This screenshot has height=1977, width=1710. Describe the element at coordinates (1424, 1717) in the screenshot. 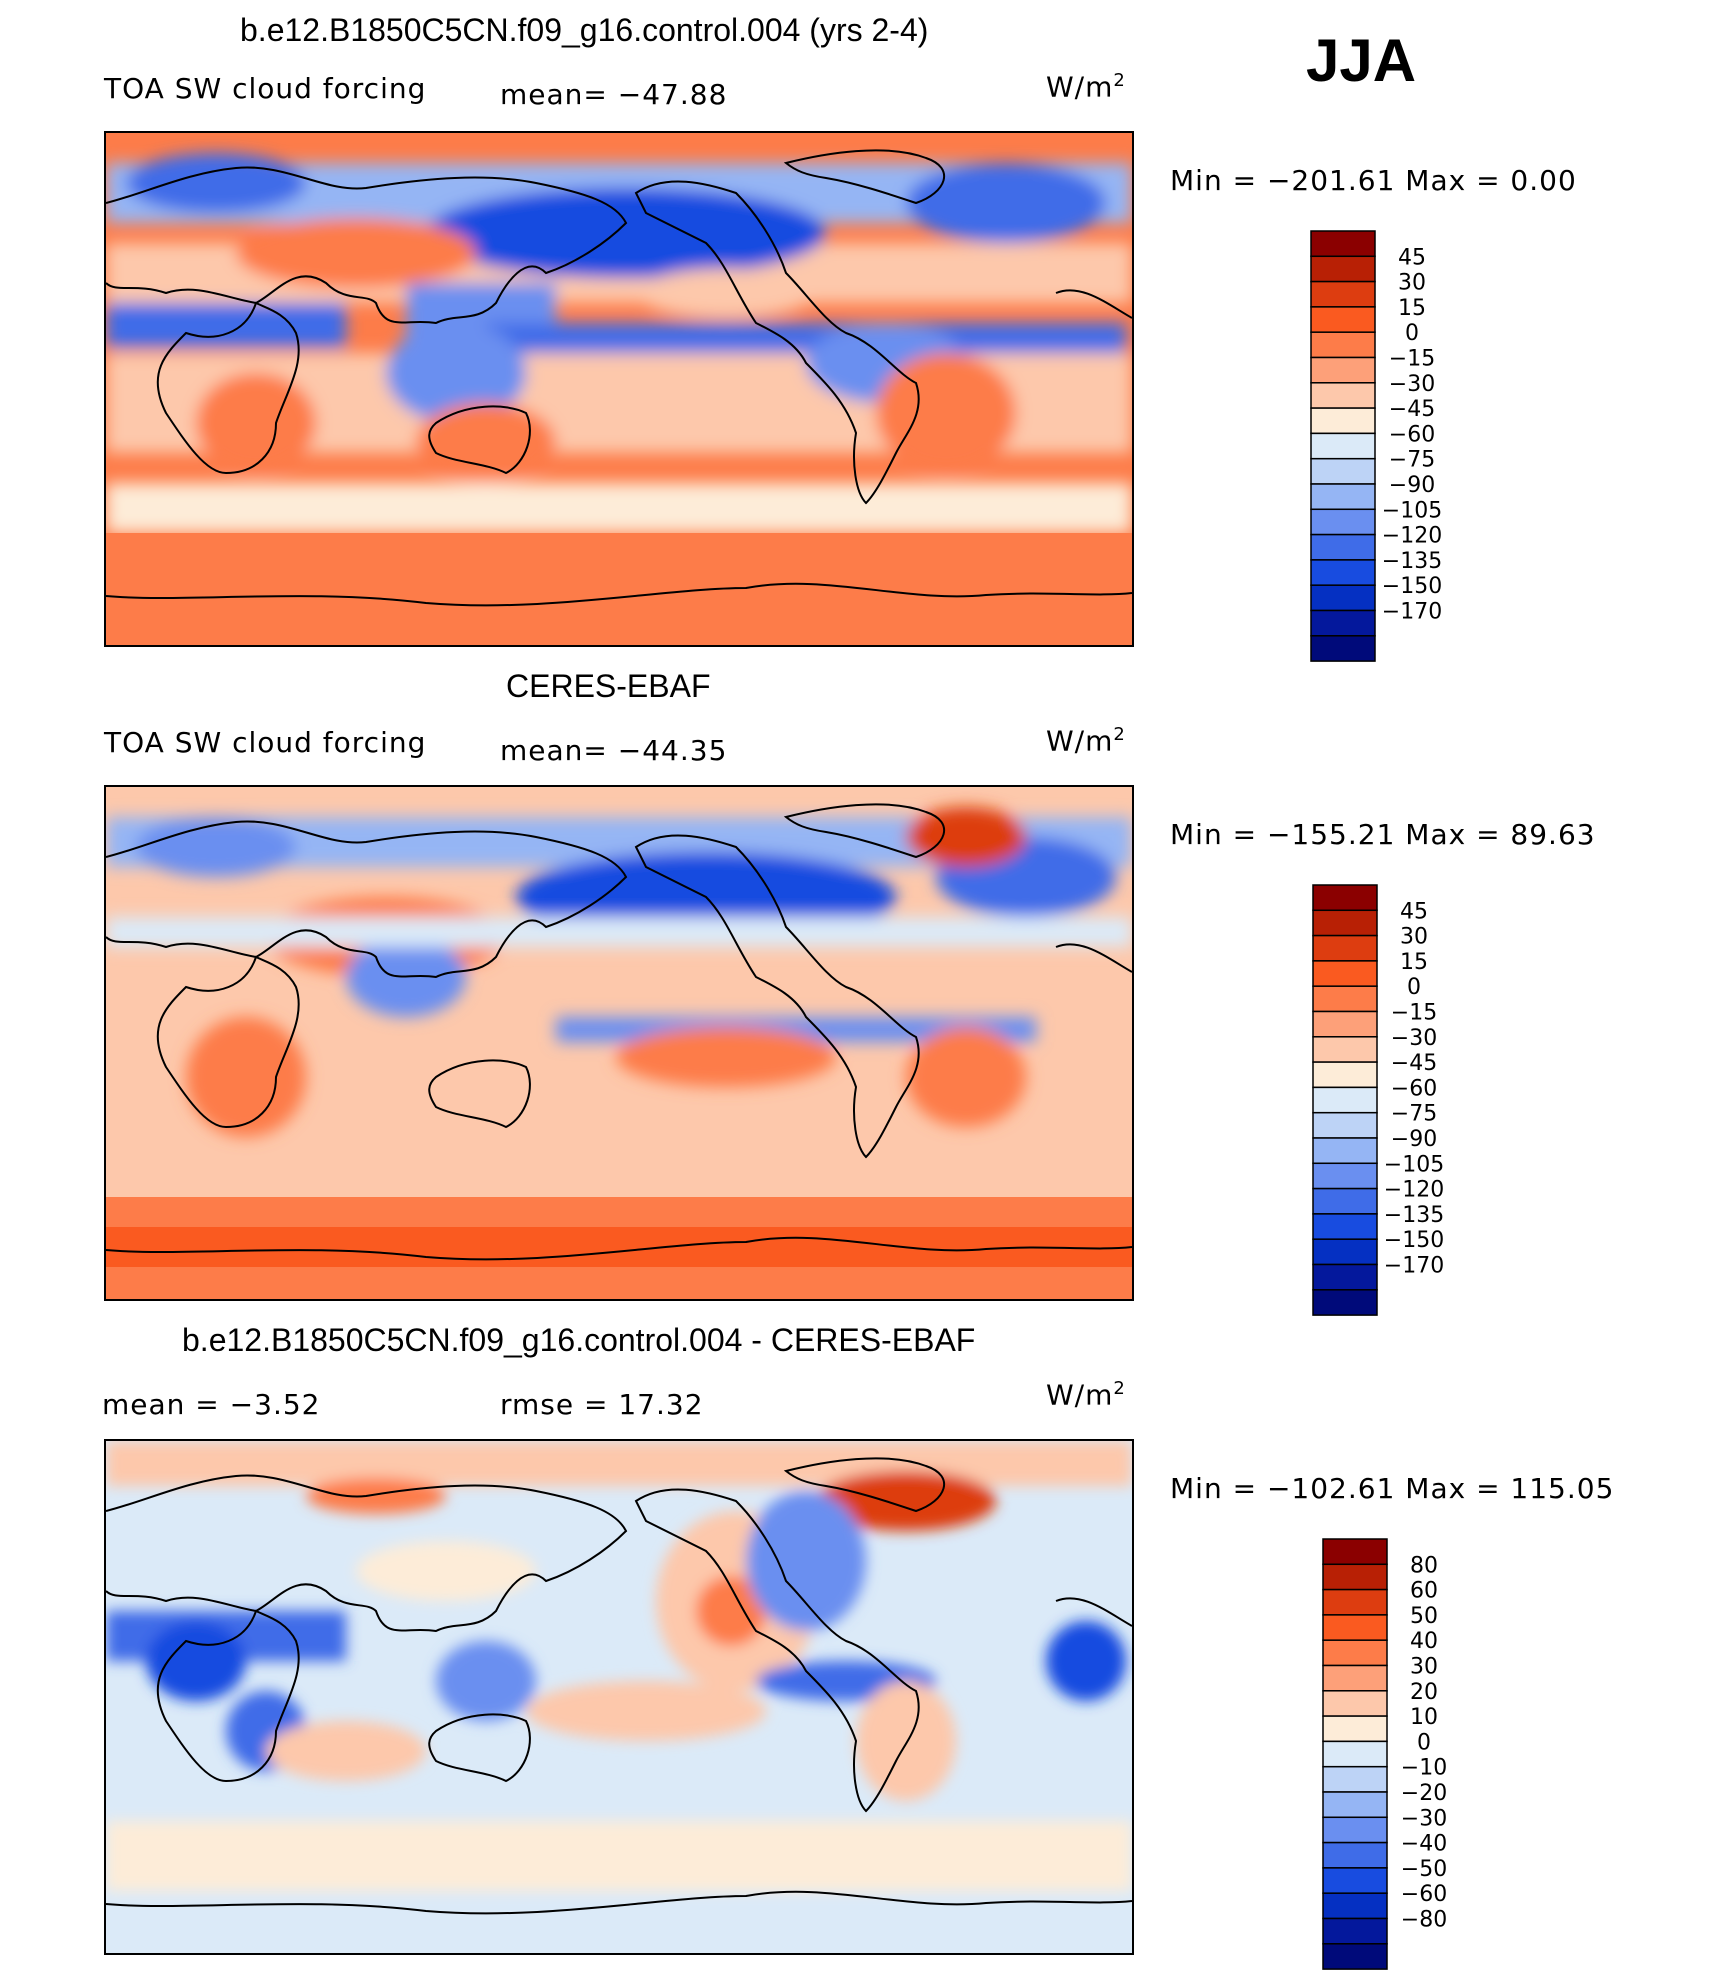

I see `colorbar-tick-label: 10` at that location.